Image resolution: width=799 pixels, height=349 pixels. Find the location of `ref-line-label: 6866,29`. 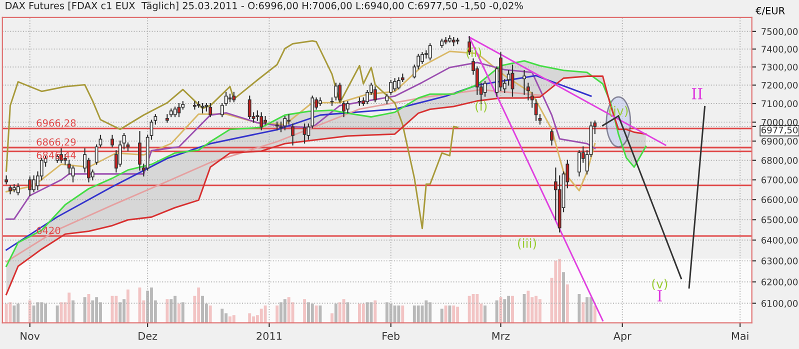

ref-line-label: 6866,29 is located at coordinates (56, 142).